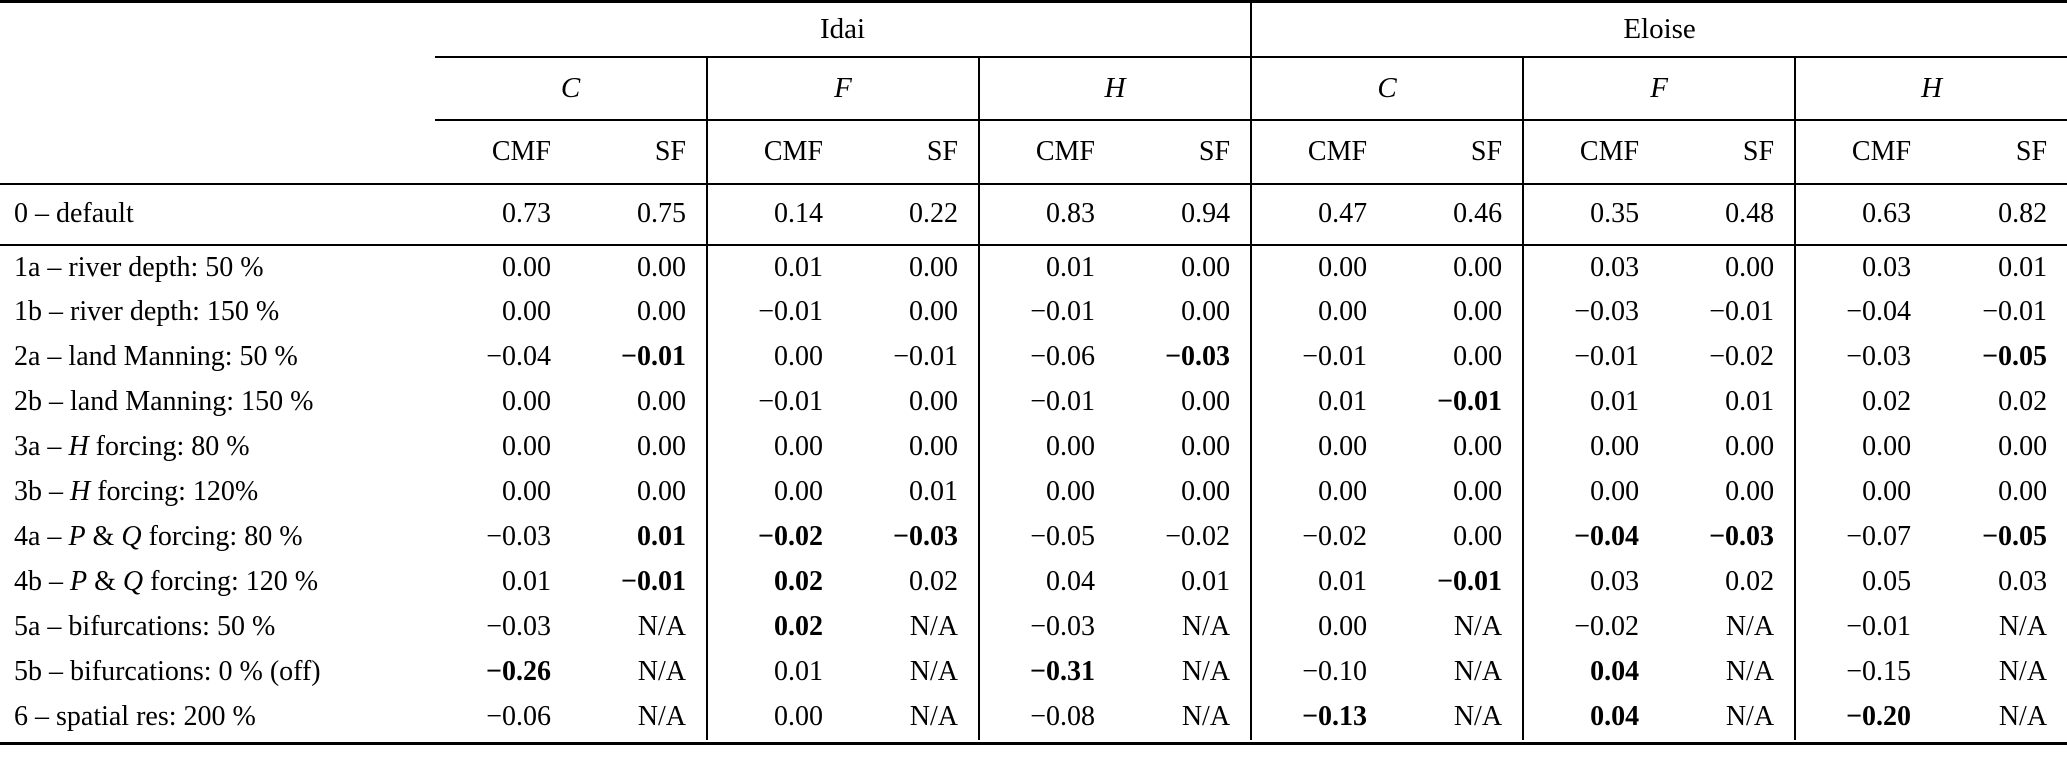 This screenshot has height=757, width=2067. What do you see at coordinates (217, 214) in the screenshot?
I see `row-label: 0 – default` at bounding box center [217, 214].